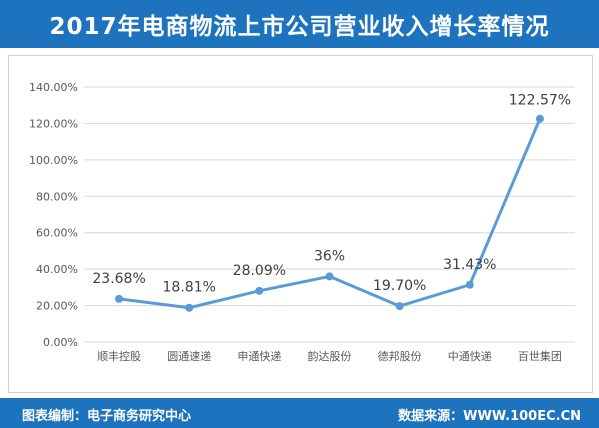  Describe the element at coordinates (57, 269) in the screenshot. I see `y-tick-label: 40.00%` at that location.